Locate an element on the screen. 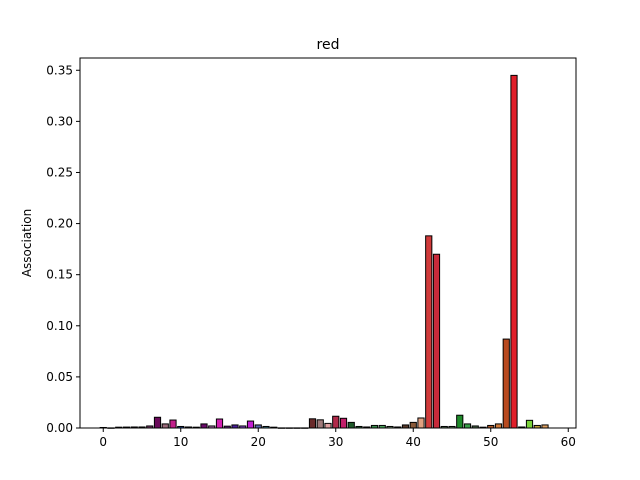  x-axis-ticks: 0 10 20 30 40 50 60 is located at coordinates (337, 438).